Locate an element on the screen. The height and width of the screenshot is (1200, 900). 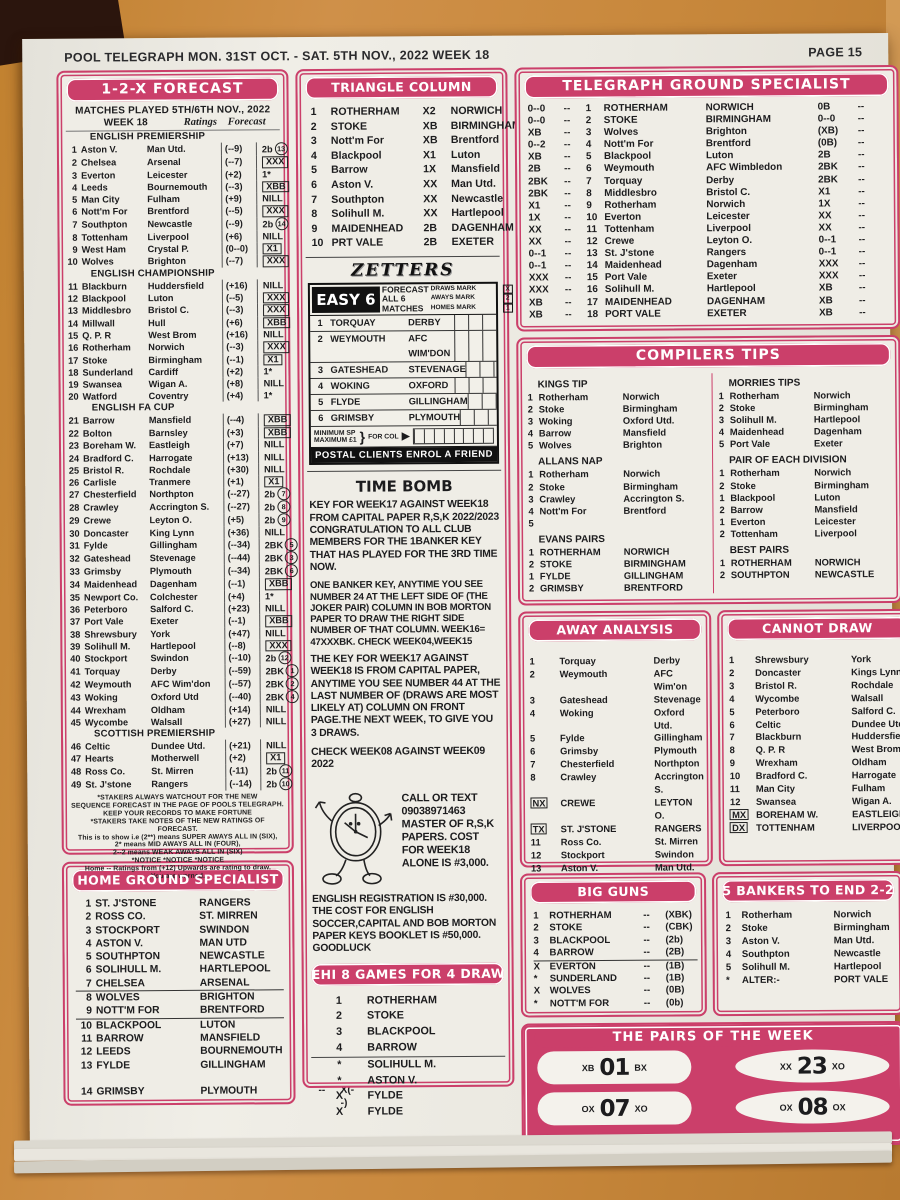
forecast-row: 45 Wycombe Walsall (+27) NILL is located at coordinates (178, 722).